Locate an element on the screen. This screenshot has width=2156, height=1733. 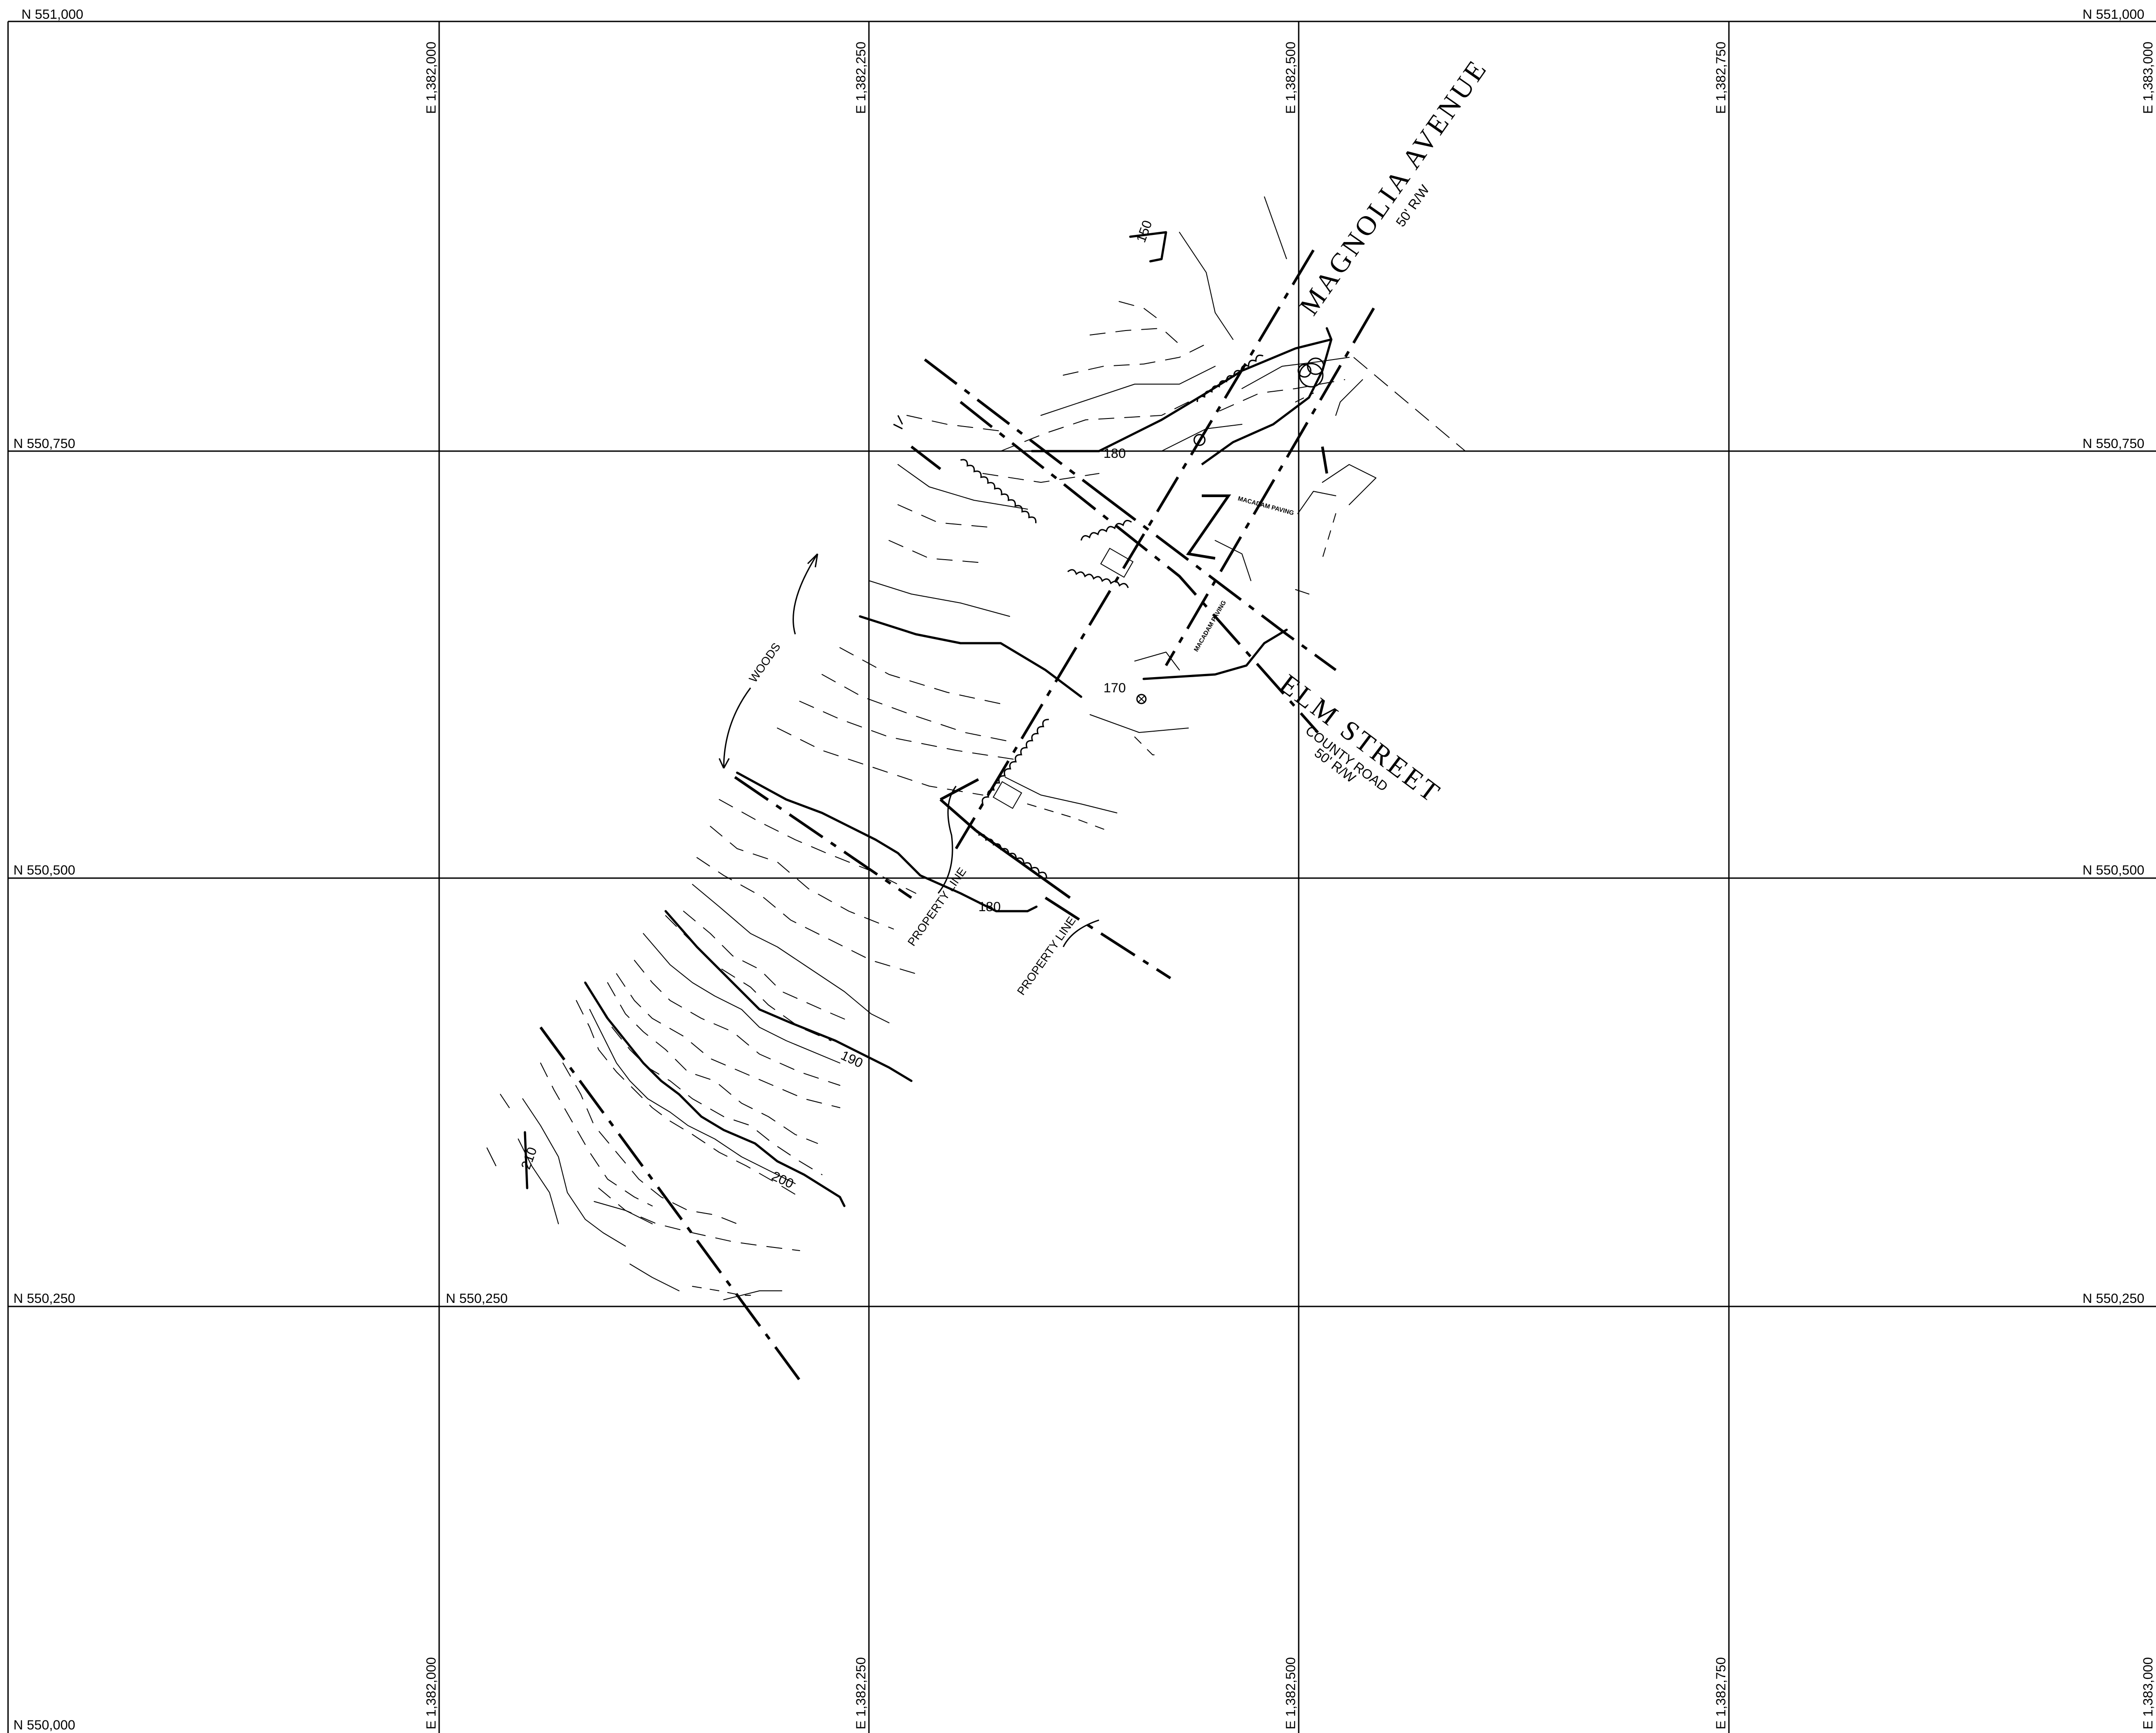
northing-label-550500-right: N 550,500 is located at coordinates (2114, 871).